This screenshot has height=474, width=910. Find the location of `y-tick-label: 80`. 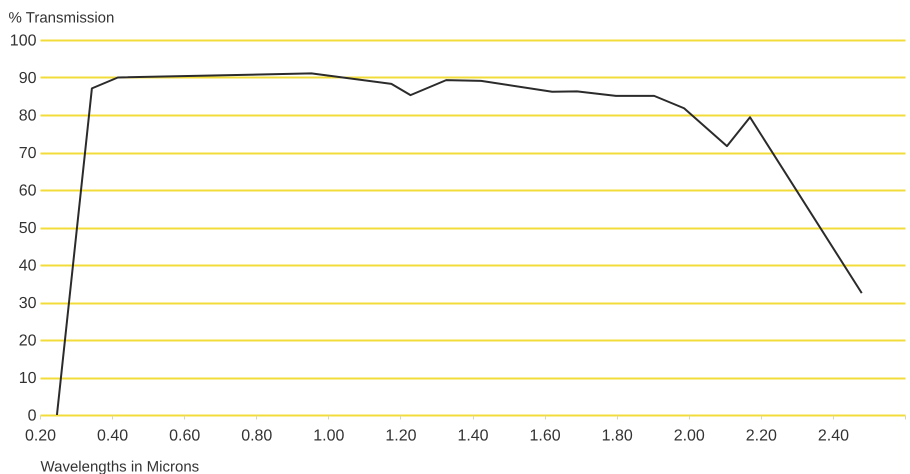

y-tick-label: 80 is located at coordinates (27, 116).